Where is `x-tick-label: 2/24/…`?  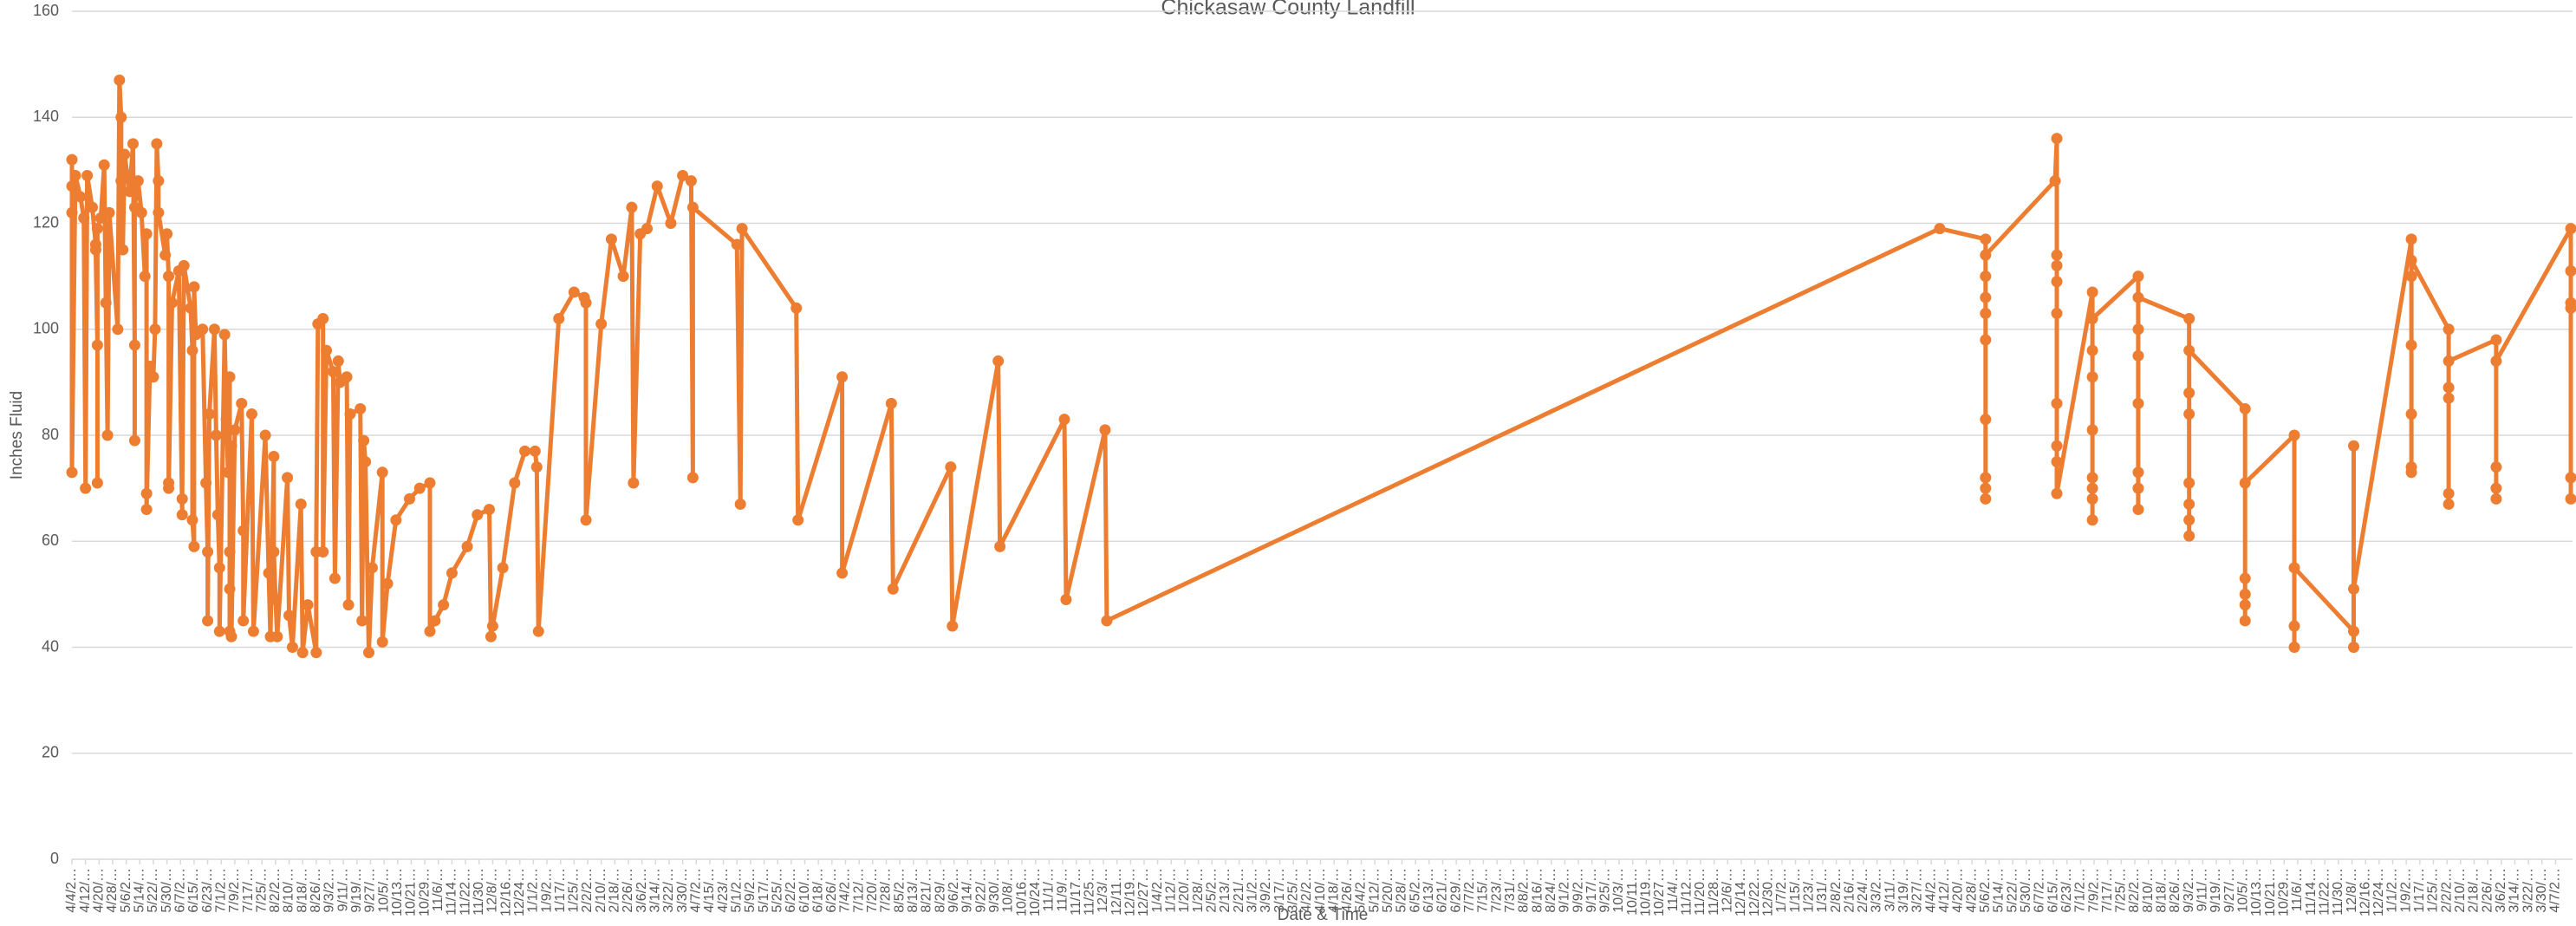 x-tick-label: 2/24/… is located at coordinates (1863, 890).